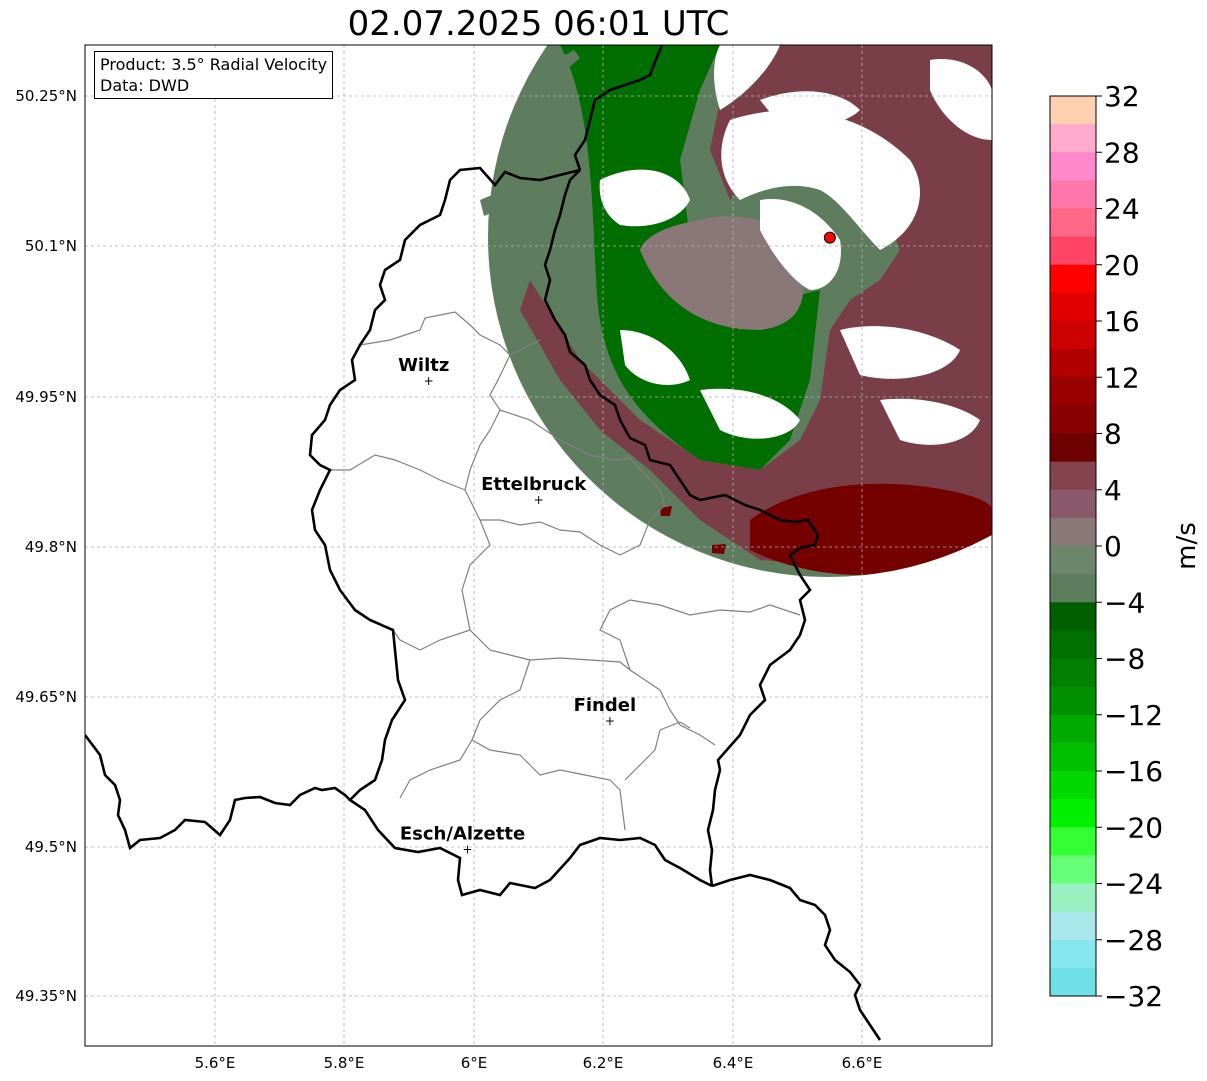 Image resolution: width=1207 pixels, height=1081 pixels. Describe the element at coordinates (1133, 996) in the screenshot. I see `colorbar-tick-label: −32` at that location.